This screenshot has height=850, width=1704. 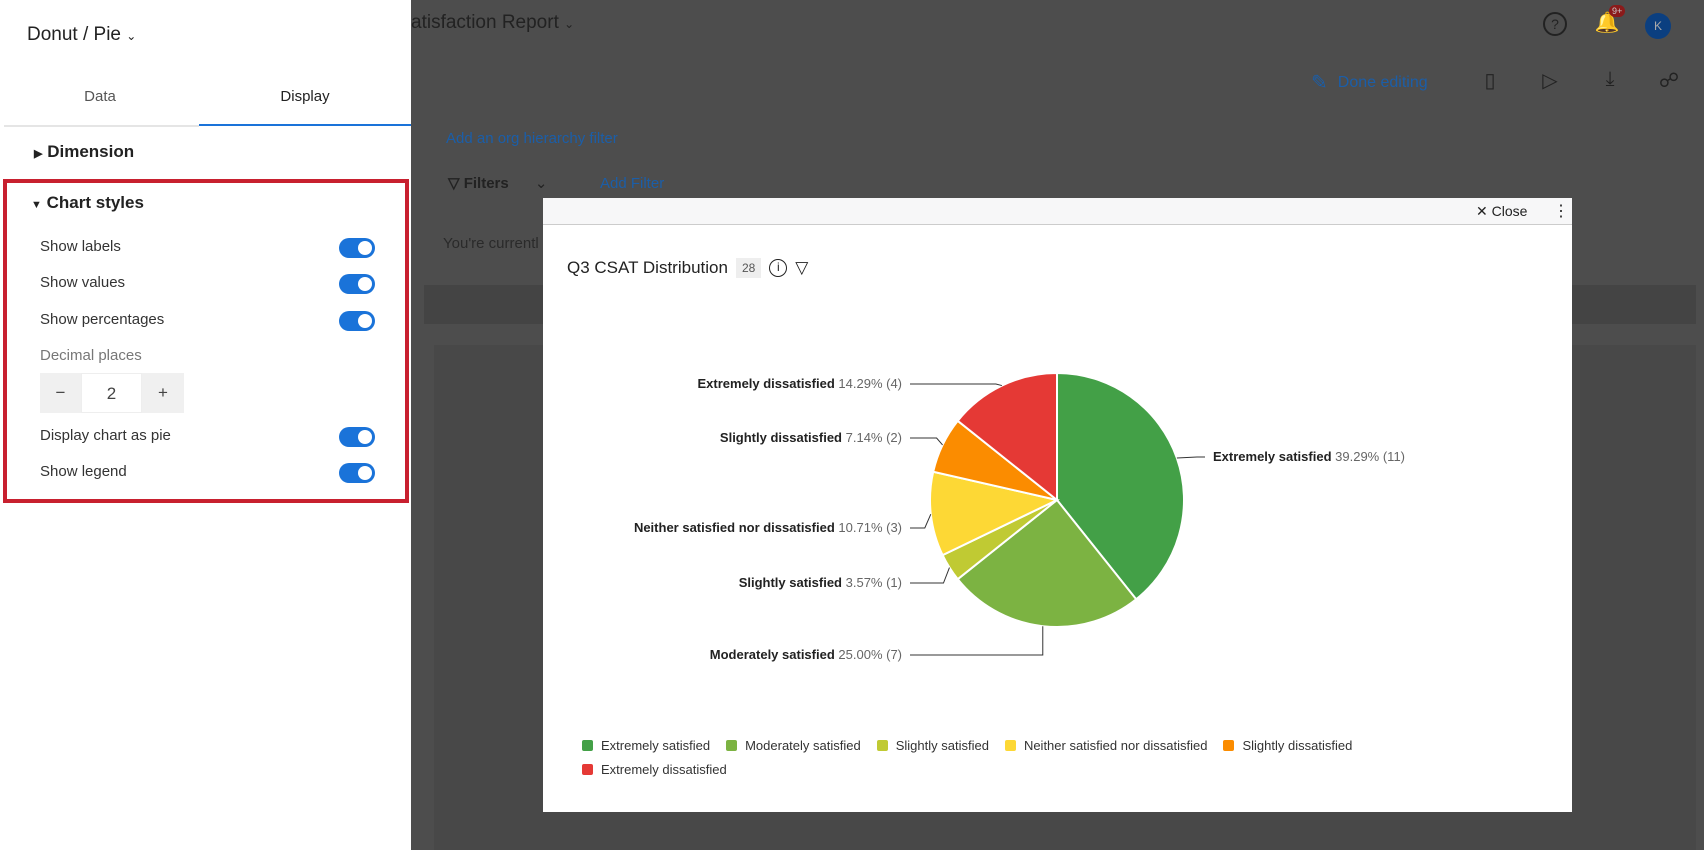 What do you see at coordinates (305, 103) in the screenshot?
I see `tab-display: Display` at bounding box center [305, 103].